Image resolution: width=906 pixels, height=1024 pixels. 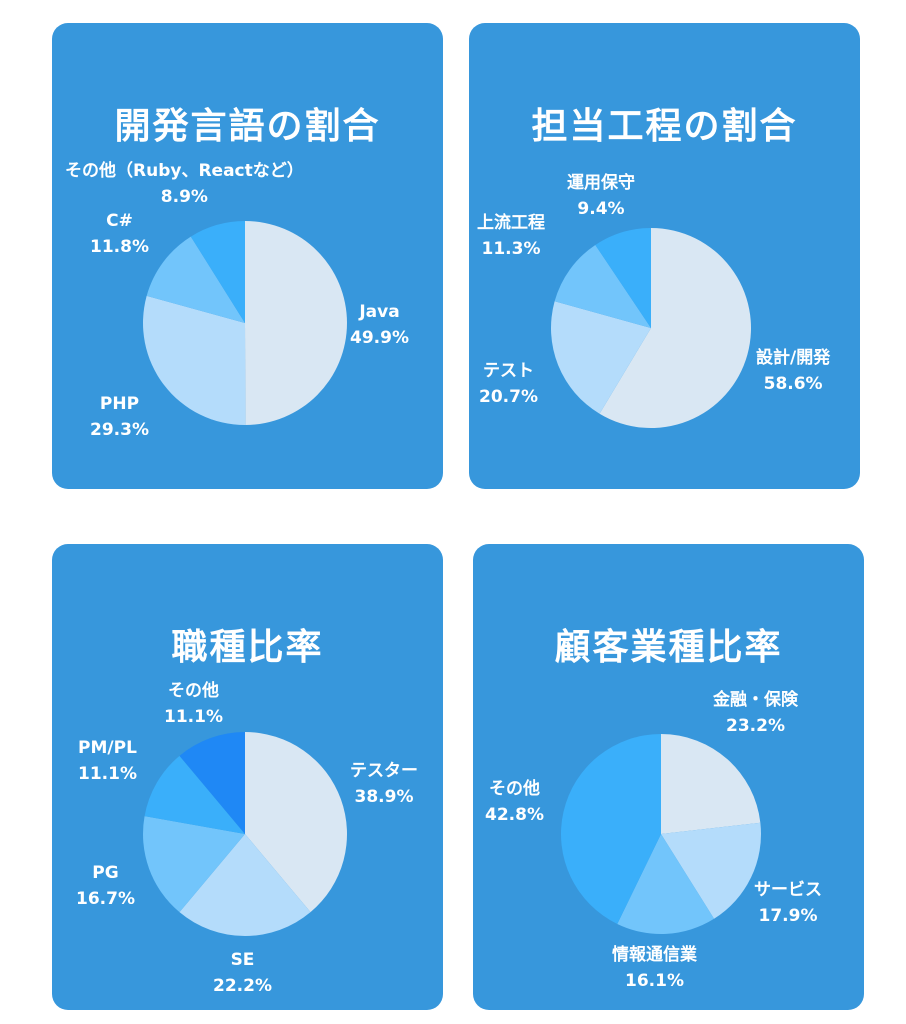 I want to click on chart-title: 職種比率, so click(x=247, y=647).